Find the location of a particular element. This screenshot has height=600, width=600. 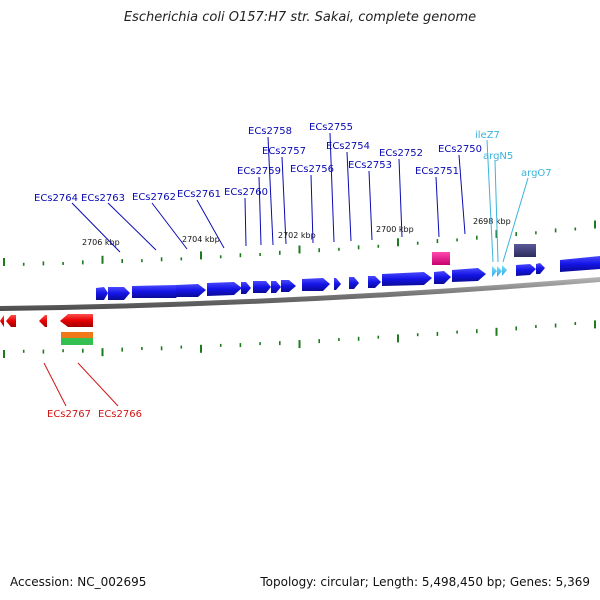

scale-ticks-bottom is located at coordinates (299, 339).